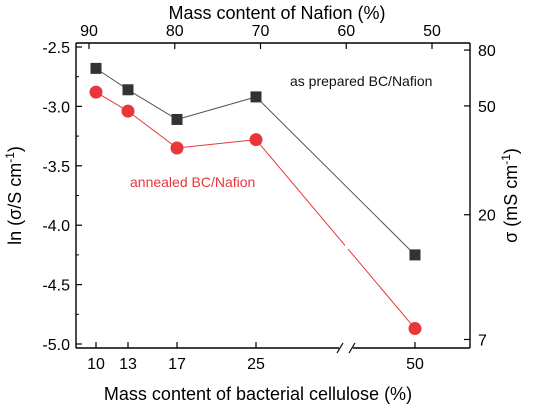 The height and width of the screenshot is (414, 533). What do you see at coordinates (258, 394) in the screenshot?
I see `bottom-axis-title: Mass content of bacterial cellulose (%)` at bounding box center [258, 394].